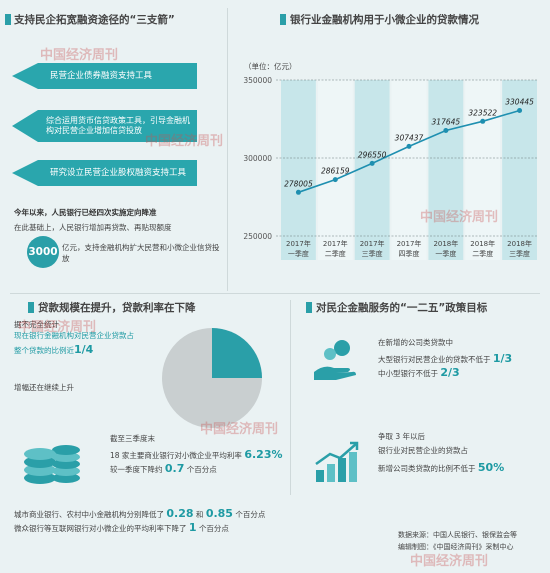 This screenshot has height=573, width=550. What do you see at coordinates (384, 20) in the screenshot?
I see `chart-title: 银行业金融机构用于小微企业的贷款情况` at bounding box center [384, 20].